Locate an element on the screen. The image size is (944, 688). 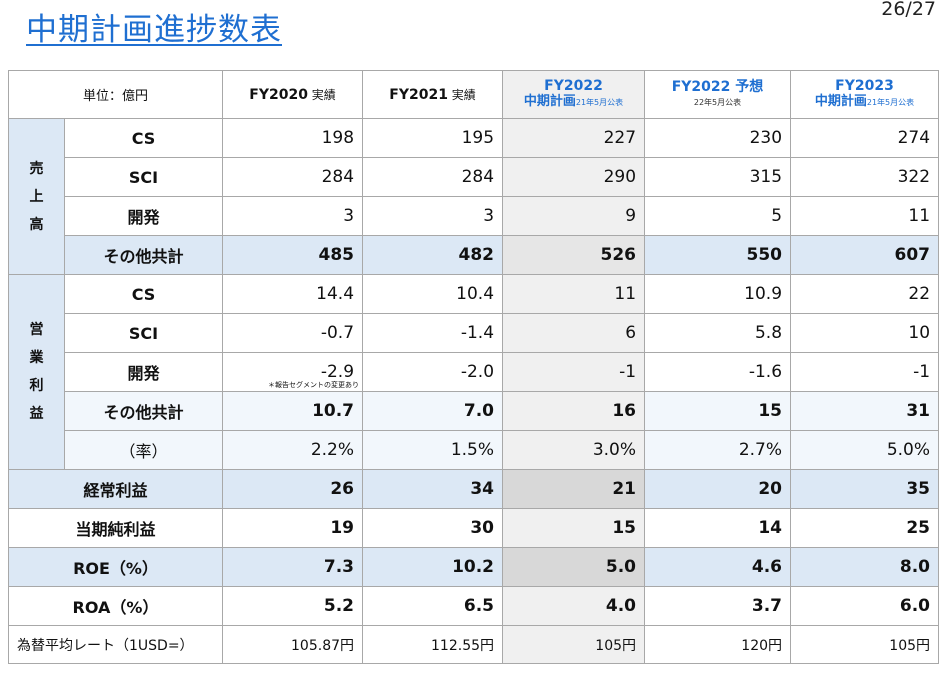
value-cell: 526 is located at coordinates (574, 255).